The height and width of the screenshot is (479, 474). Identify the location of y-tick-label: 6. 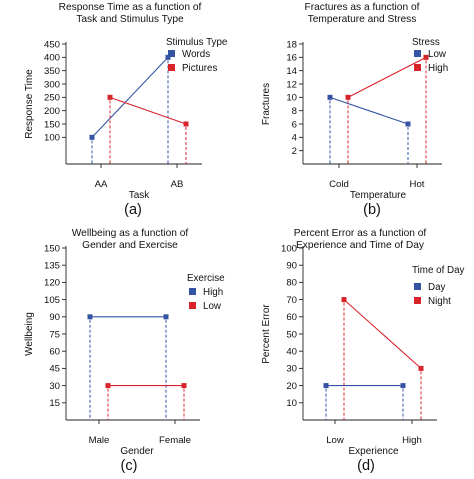
(294, 124).